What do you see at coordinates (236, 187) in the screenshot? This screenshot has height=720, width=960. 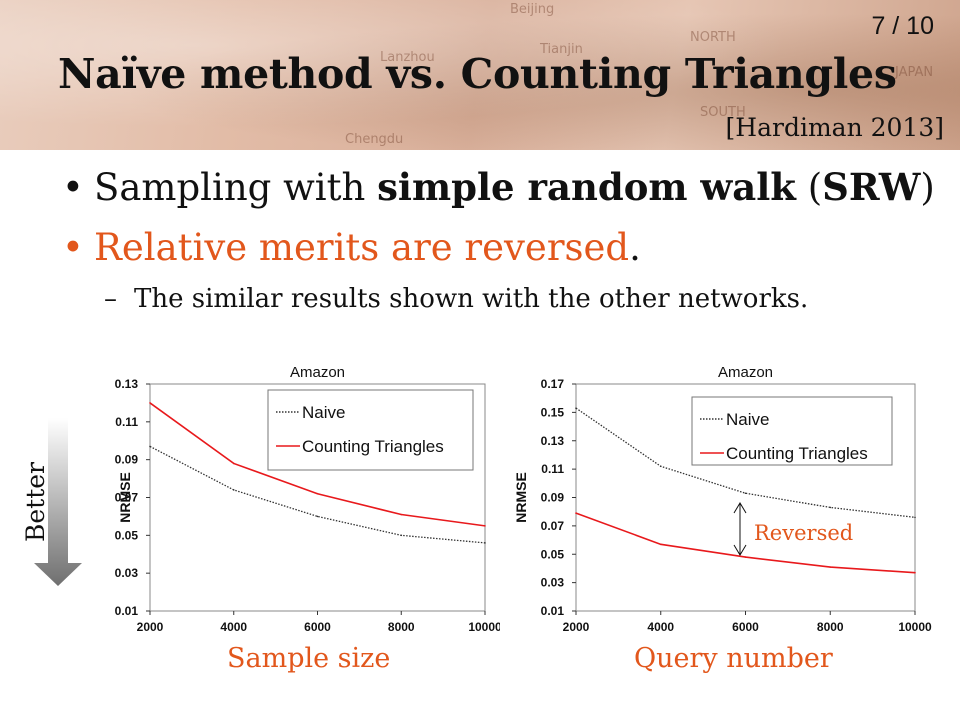 I see `bullet-text: Sampling with` at bounding box center [236, 187].